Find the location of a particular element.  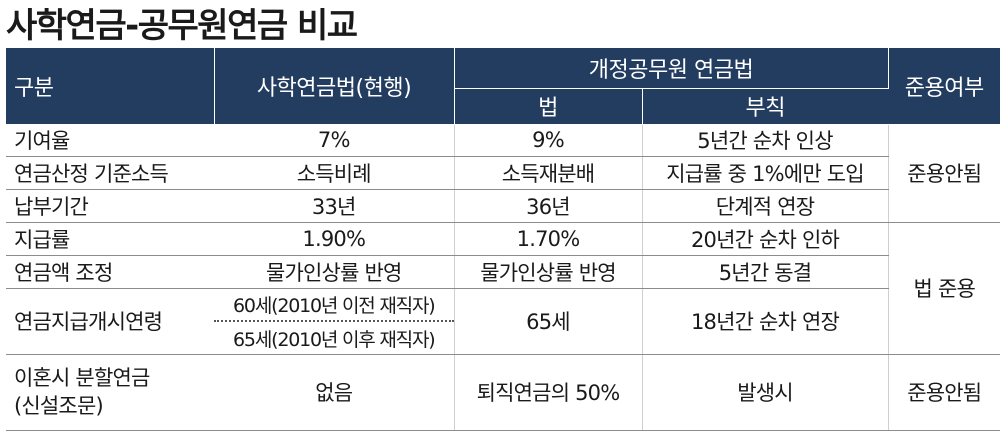

header-law: 법 is located at coordinates (548, 106).